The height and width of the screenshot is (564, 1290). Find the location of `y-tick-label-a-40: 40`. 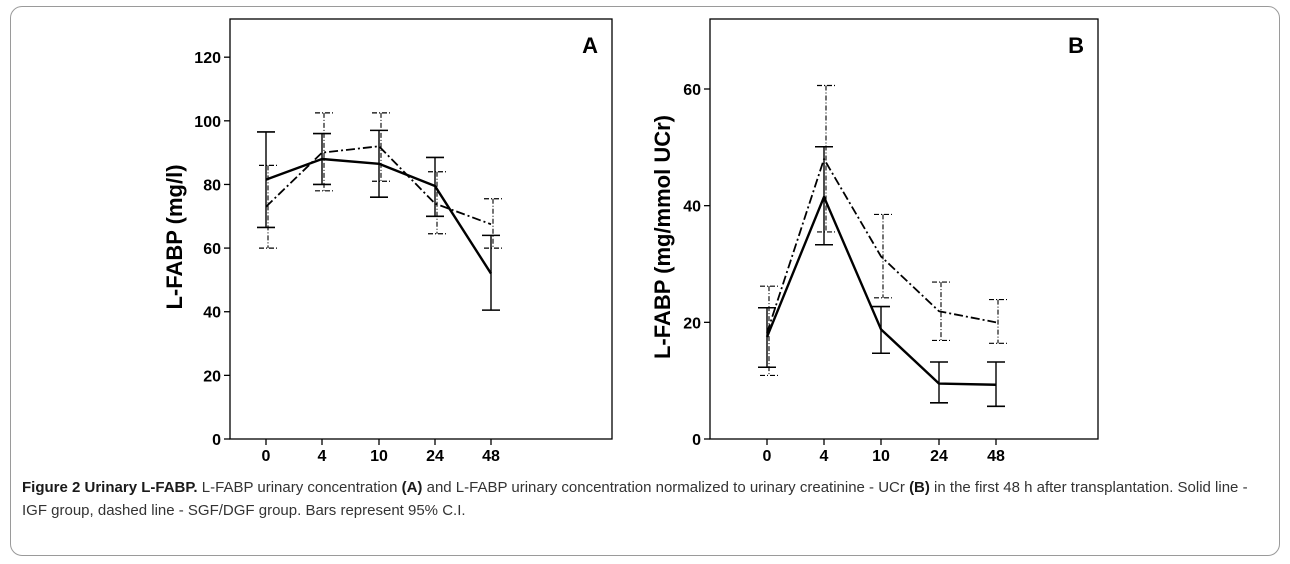

y-tick-label-a-40: 40 is located at coordinates (212, 313).